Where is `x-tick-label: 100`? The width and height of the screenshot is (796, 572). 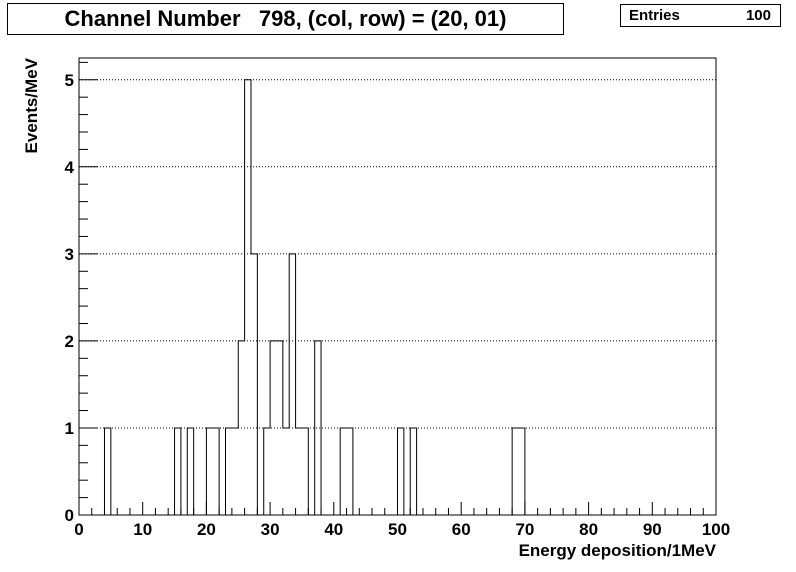 x-tick-label: 100 is located at coordinates (716, 529).